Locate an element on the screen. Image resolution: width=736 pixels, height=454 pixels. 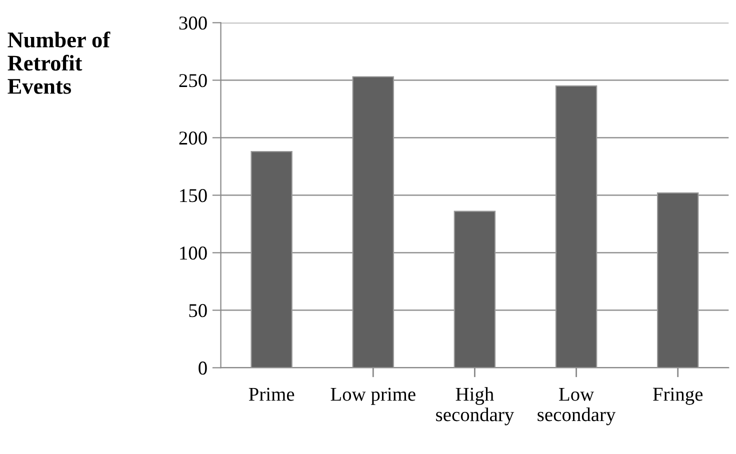
y-tick-label: 200 is located at coordinates (193, 138).